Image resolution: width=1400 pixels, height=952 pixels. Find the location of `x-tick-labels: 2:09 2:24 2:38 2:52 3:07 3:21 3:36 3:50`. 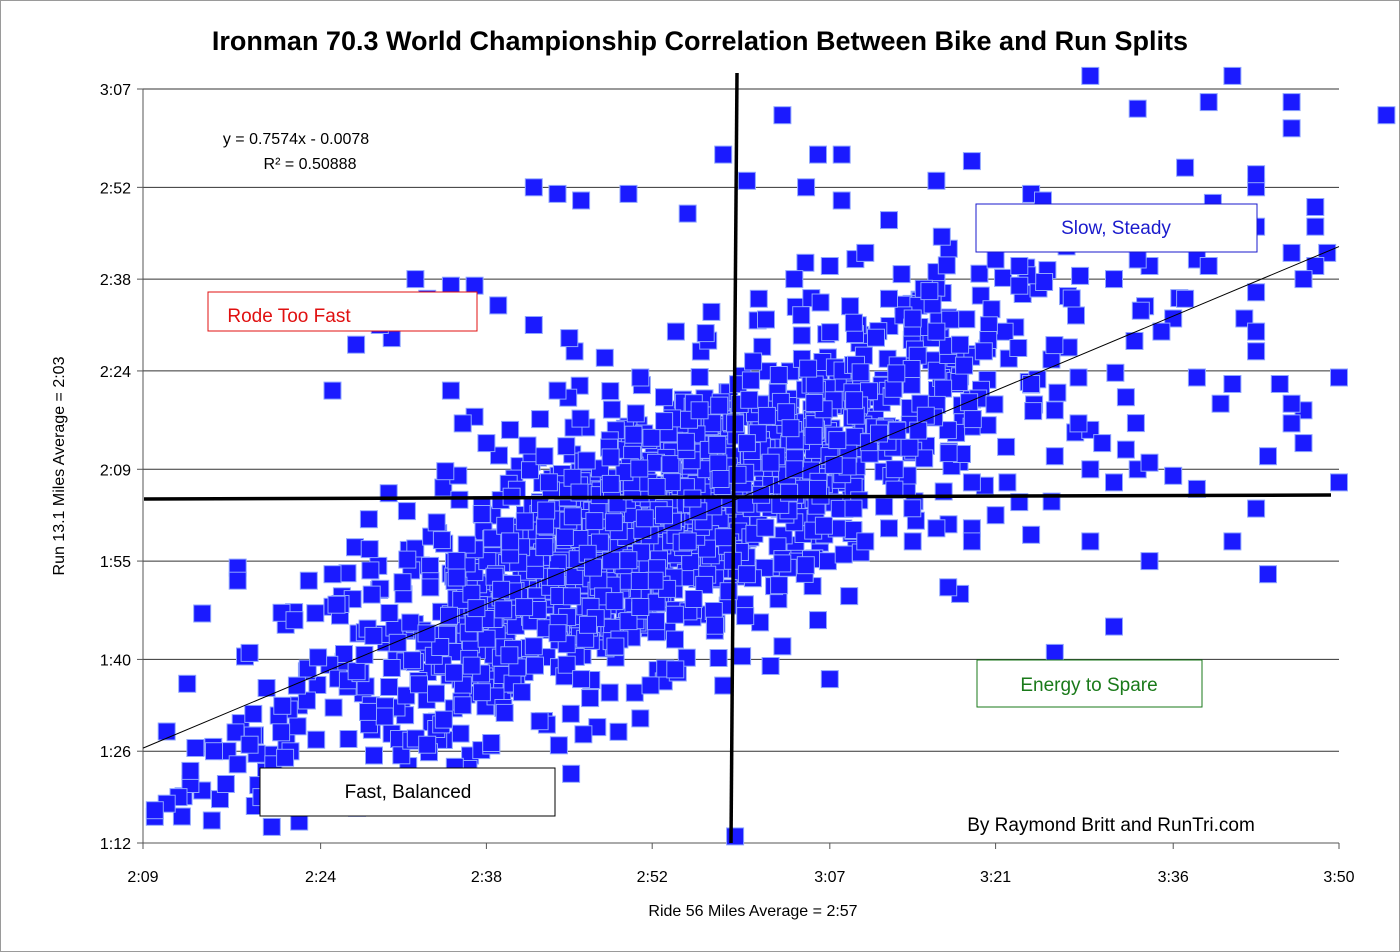

x-tick-labels: 2:09 2:24 2:38 2:52 3:07 3:21 3:36 3:50 is located at coordinates (740, 877).